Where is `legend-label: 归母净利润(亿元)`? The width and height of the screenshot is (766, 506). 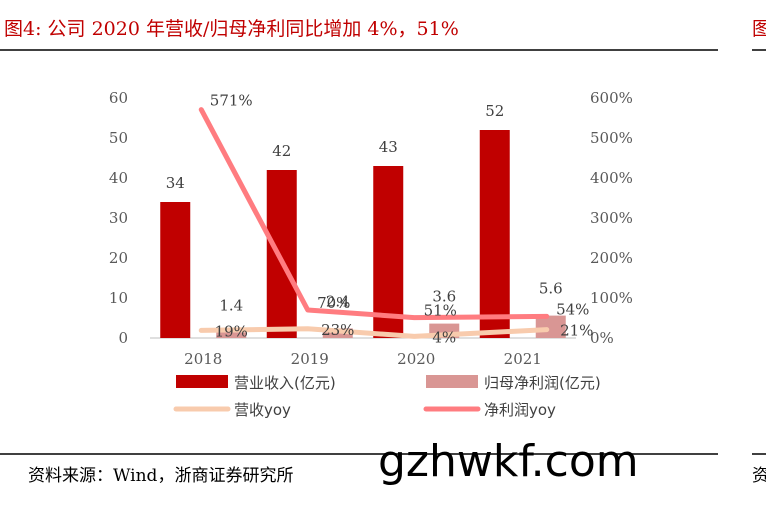 legend-label: 归母净利润(亿元) is located at coordinates (542, 383).